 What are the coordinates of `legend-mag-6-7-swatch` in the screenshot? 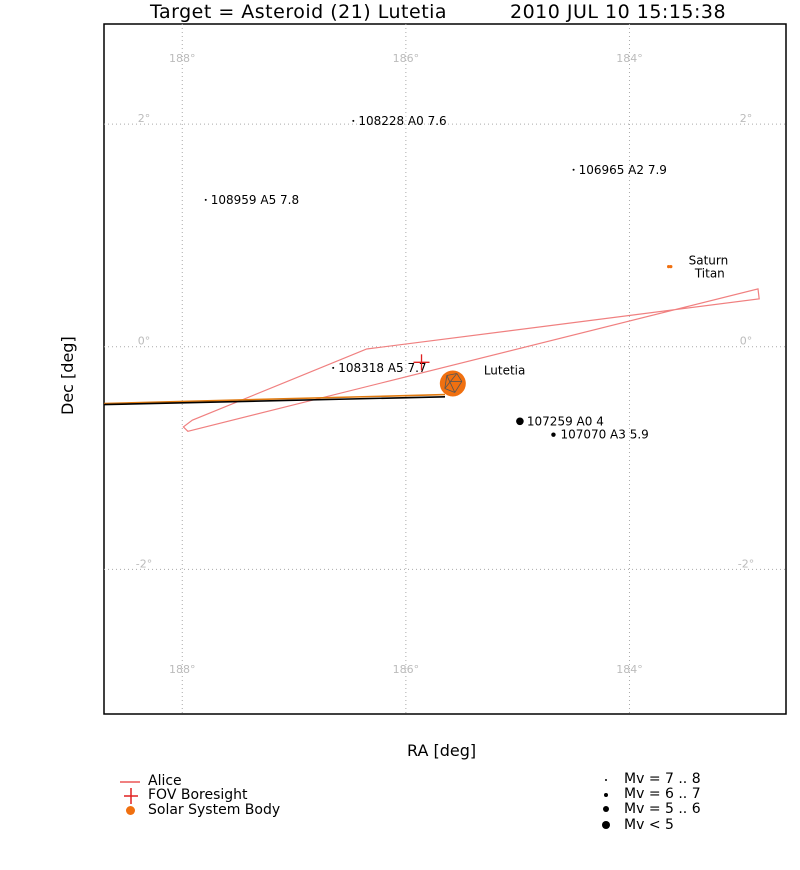 It's located at (606, 795).